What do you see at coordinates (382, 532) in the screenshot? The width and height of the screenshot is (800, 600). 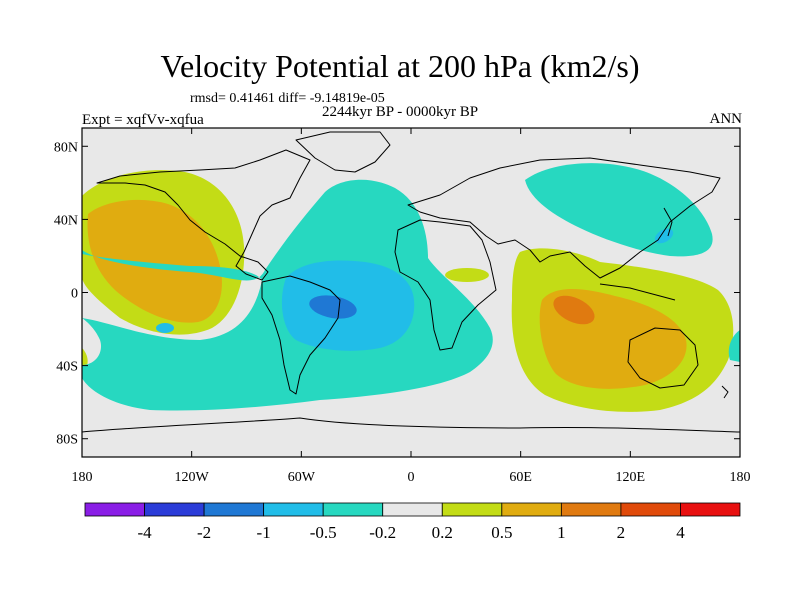 I see `colorbar-label: -0.2` at bounding box center [382, 532].